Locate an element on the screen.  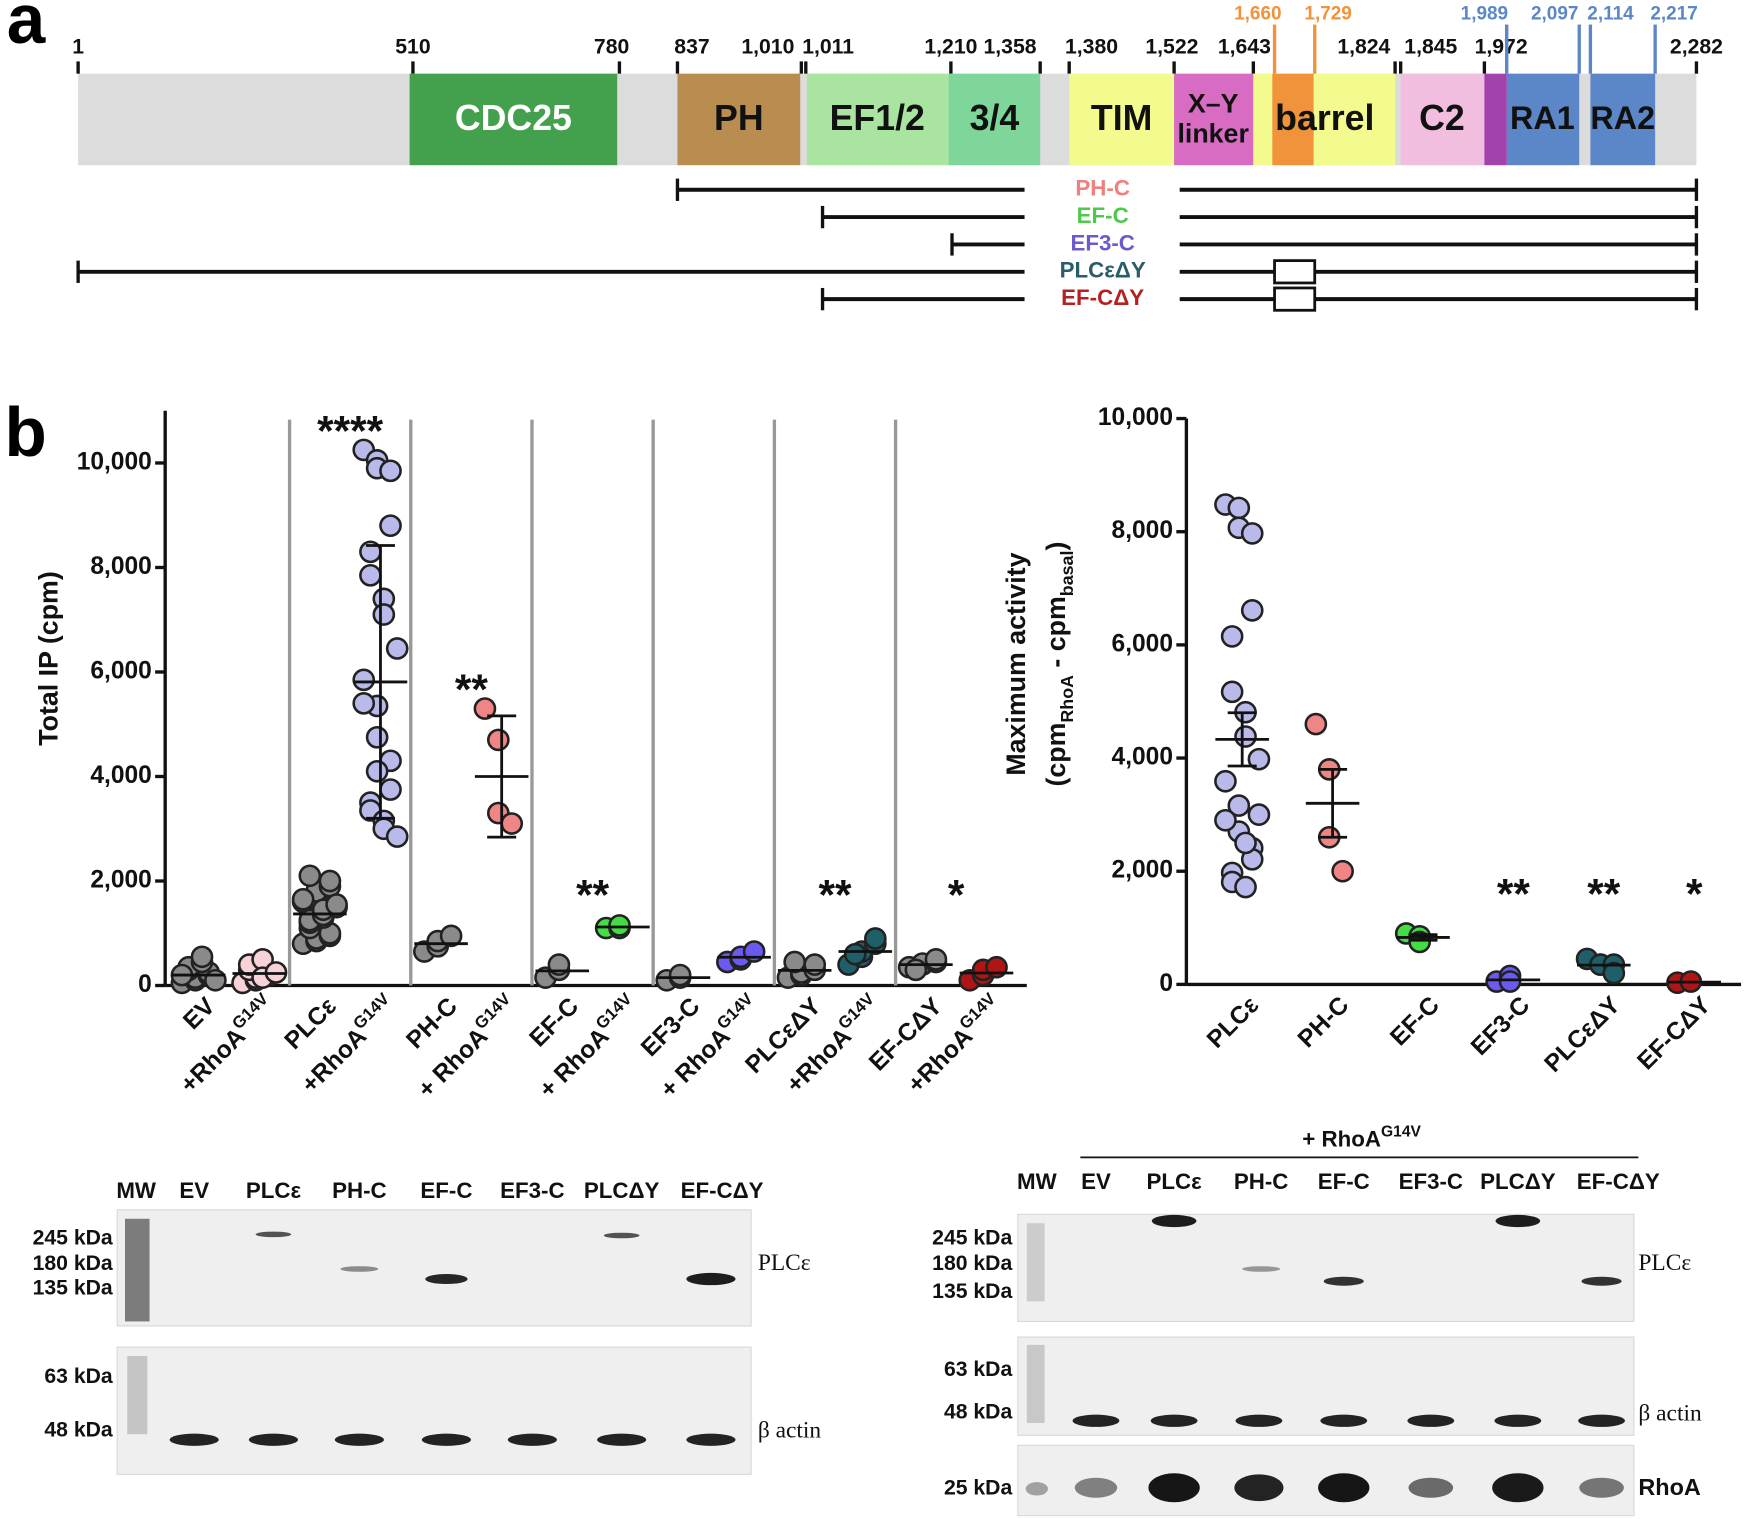
domain-label: TIM is located at coordinates (1121, 118).